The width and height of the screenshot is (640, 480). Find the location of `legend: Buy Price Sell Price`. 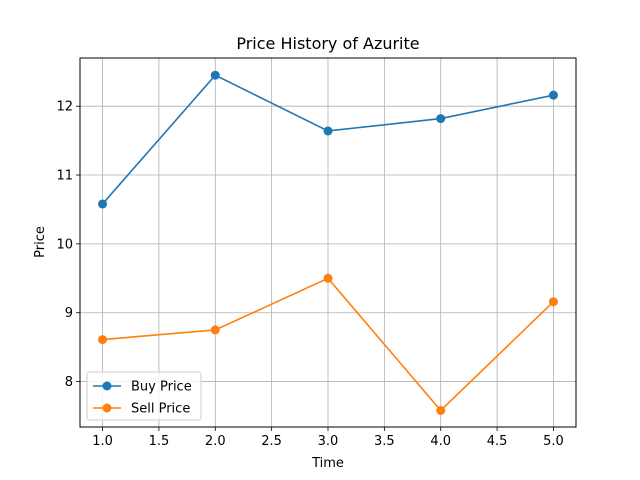

legend: Buy Price Sell Price is located at coordinates (144, 396).